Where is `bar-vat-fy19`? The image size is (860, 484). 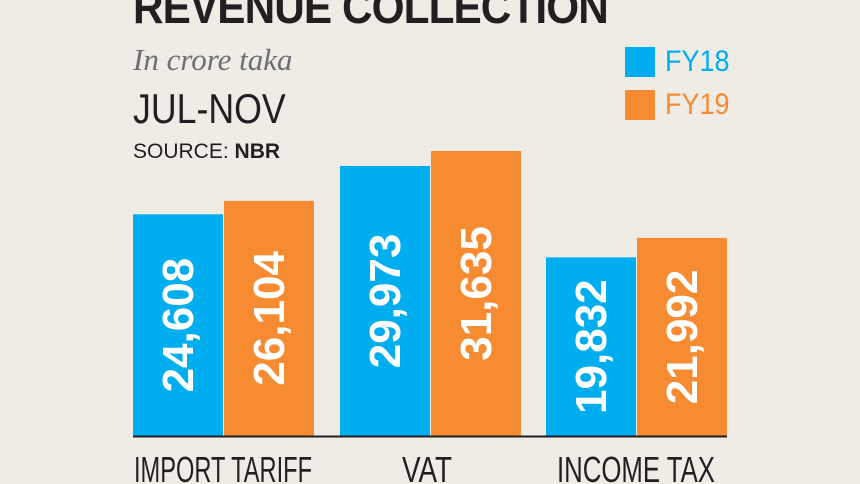 bar-vat-fy19 is located at coordinates (476, 293).